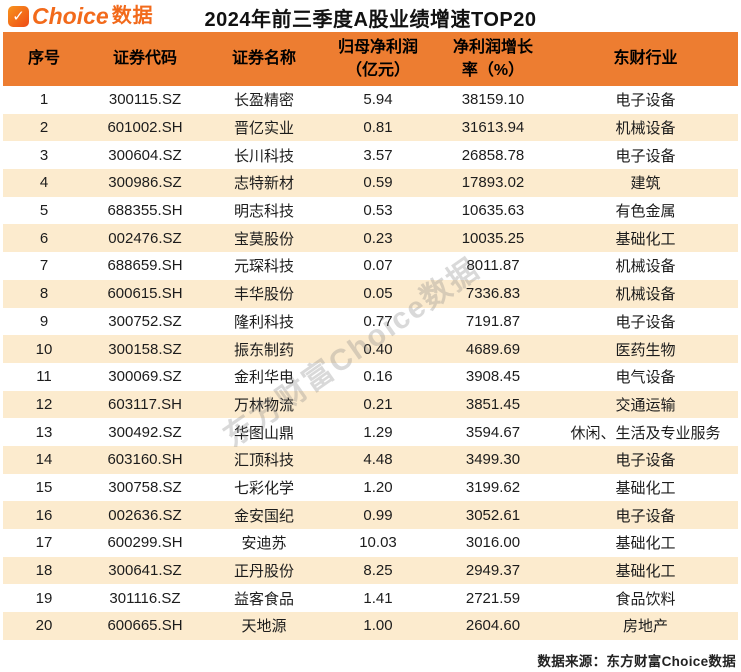 Image resolution: width=741 pixels, height=672 pixels. What do you see at coordinates (263, 405) in the screenshot?
I see `name-cell: 万林物流` at bounding box center [263, 405].